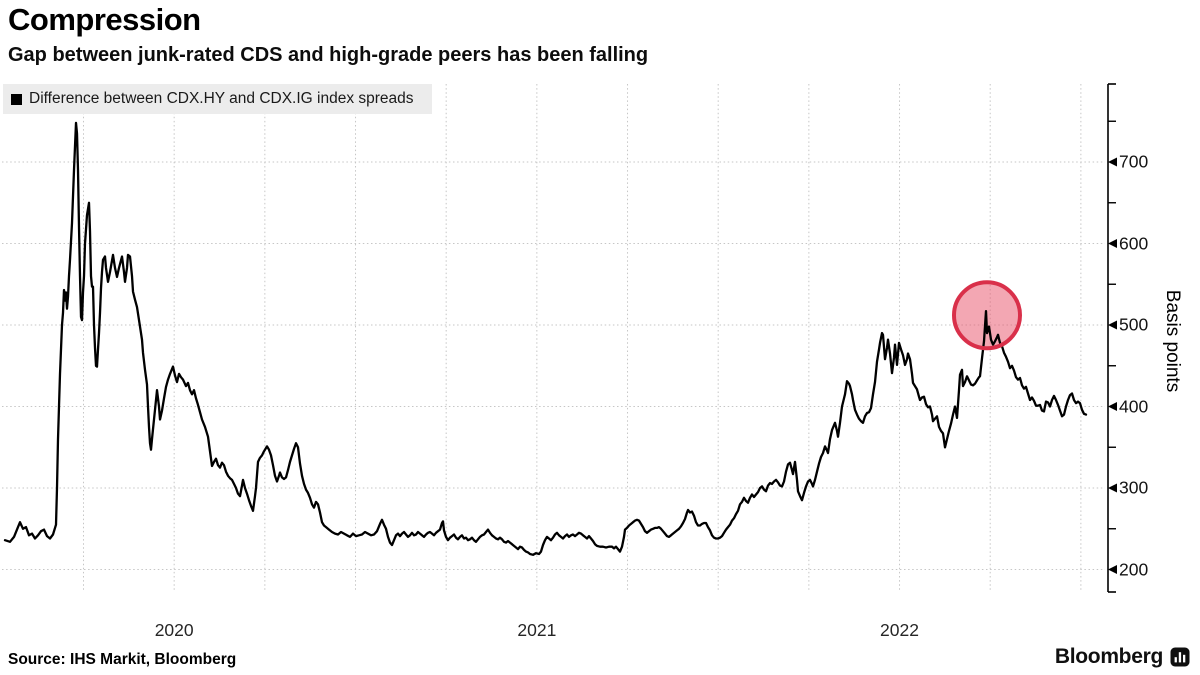 Image resolution: width=1200 pixels, height=675 pixels. I want to click on y-tick-label: 500, so click(1134, 324).